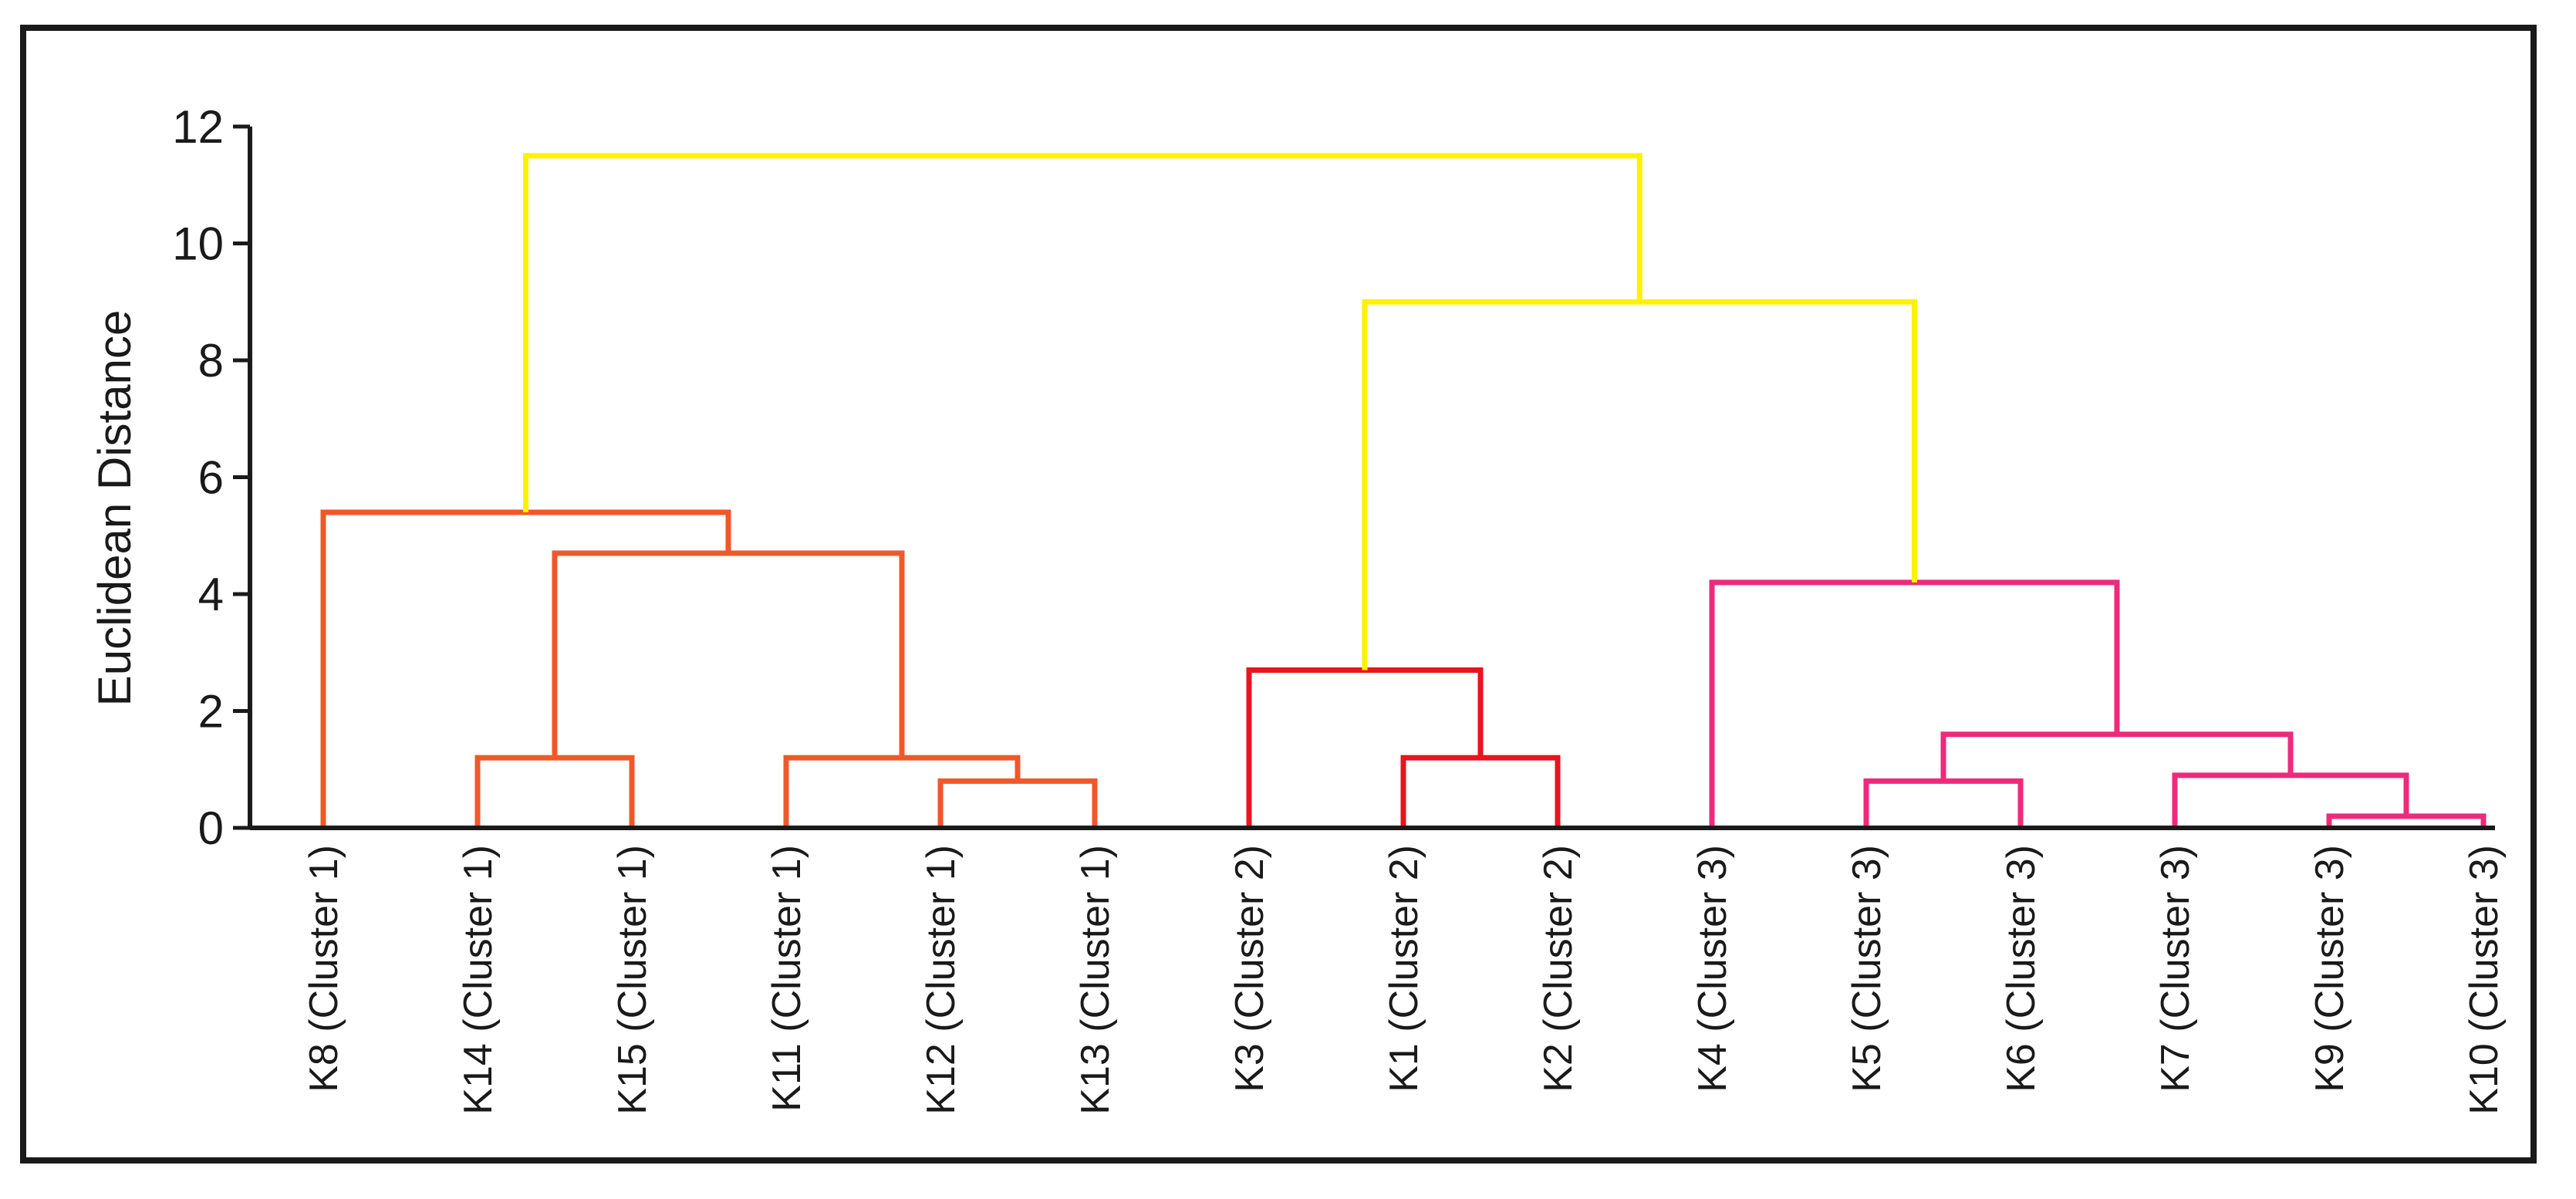 This screenshot has width=2576, height=1199. I want to click on link-j, so click(2290, 800).